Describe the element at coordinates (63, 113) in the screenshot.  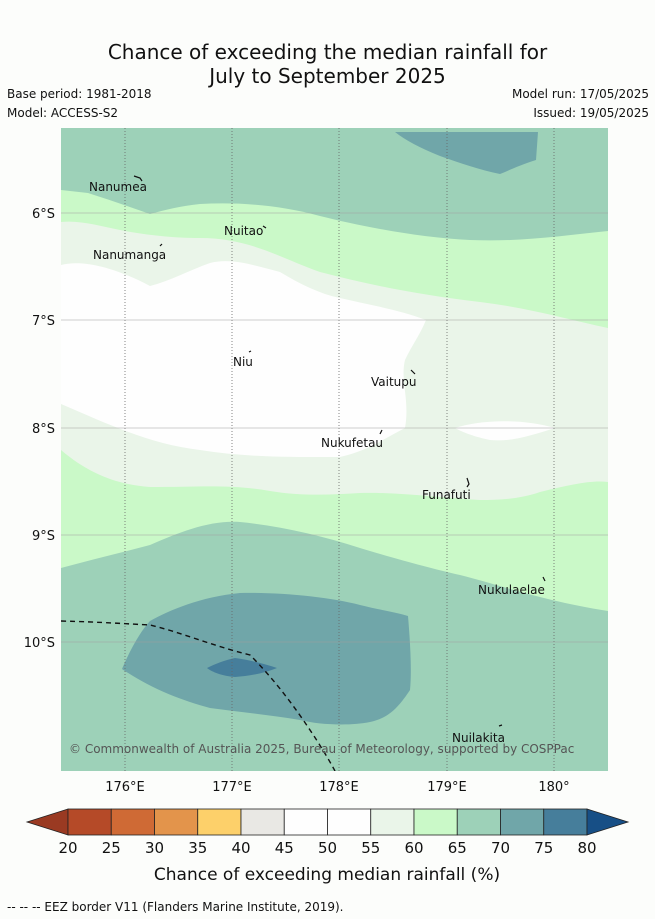
I see `model-name: Model: ACCESS-S2` at that location.